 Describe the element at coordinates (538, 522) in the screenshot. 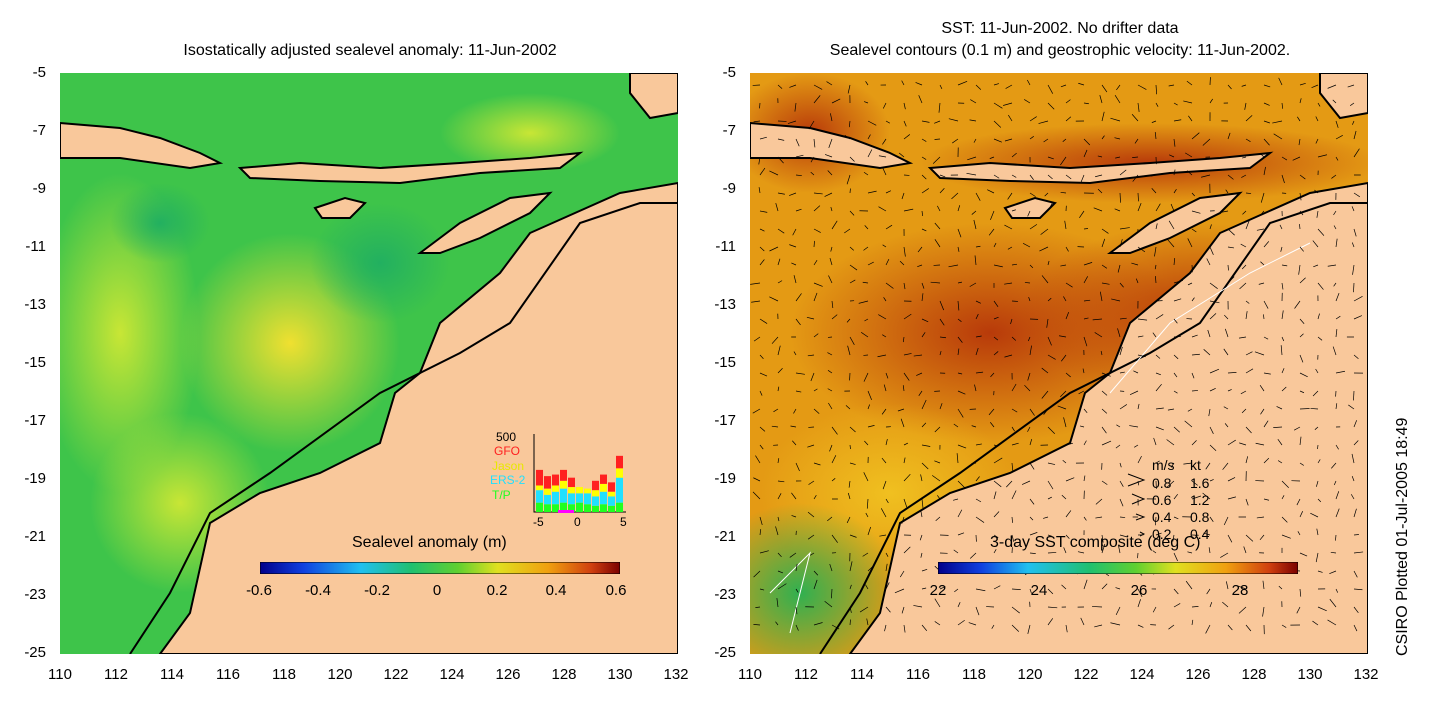

I see `inset-x-tick: -5` at that location.